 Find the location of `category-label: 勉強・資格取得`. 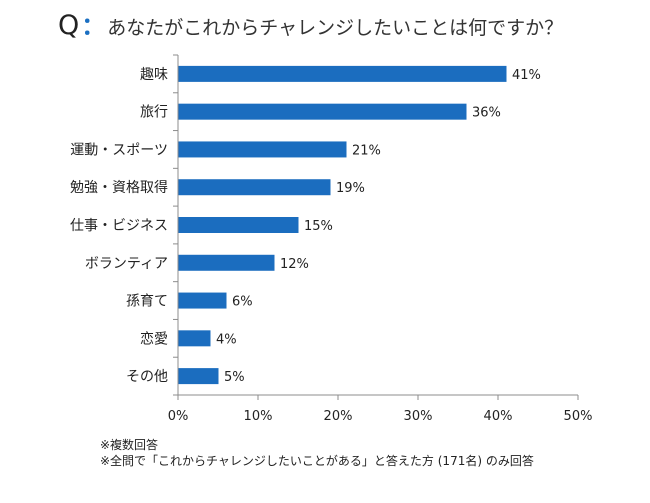

category-label: 勉強・資格取得 is located at coordinates (119, 187).